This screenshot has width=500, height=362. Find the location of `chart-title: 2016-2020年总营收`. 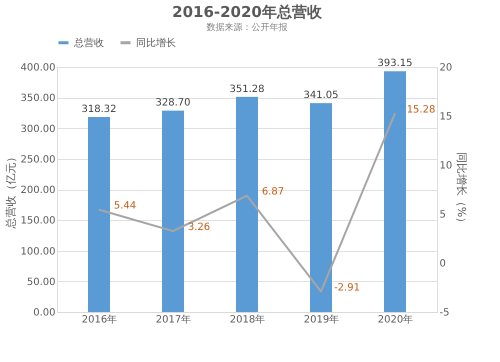

chart-title: 2016-2020年总营收 is located at coordinates (247, 12).